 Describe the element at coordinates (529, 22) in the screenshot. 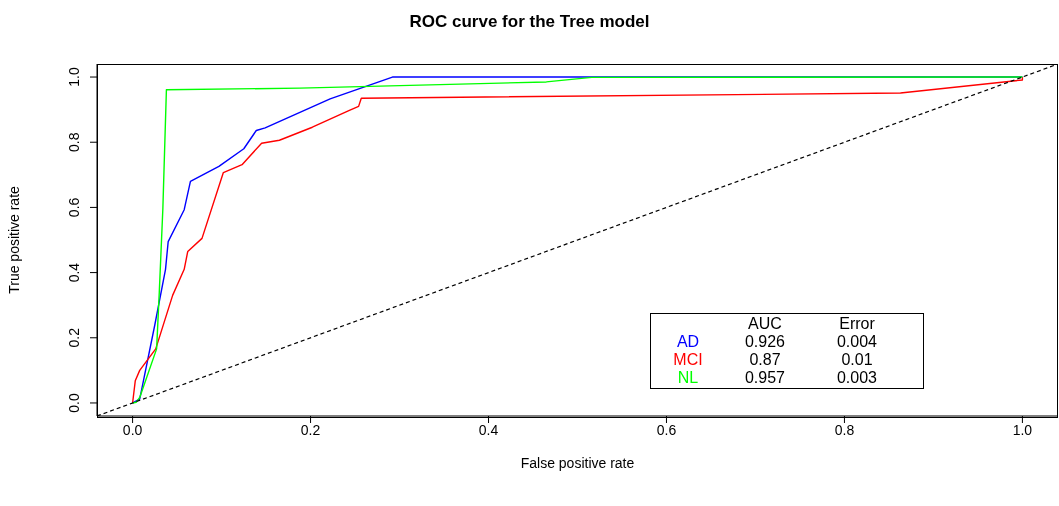

I see `chart-title: ROC curve for the Tree model` at that location.